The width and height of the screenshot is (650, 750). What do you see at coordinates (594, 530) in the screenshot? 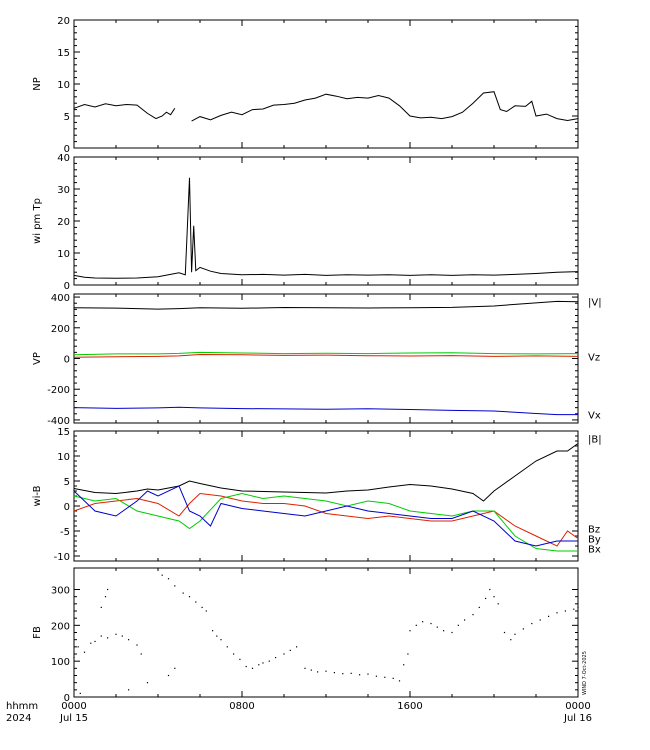
I see `series-label: Bz` at bounding box center [594, 530].